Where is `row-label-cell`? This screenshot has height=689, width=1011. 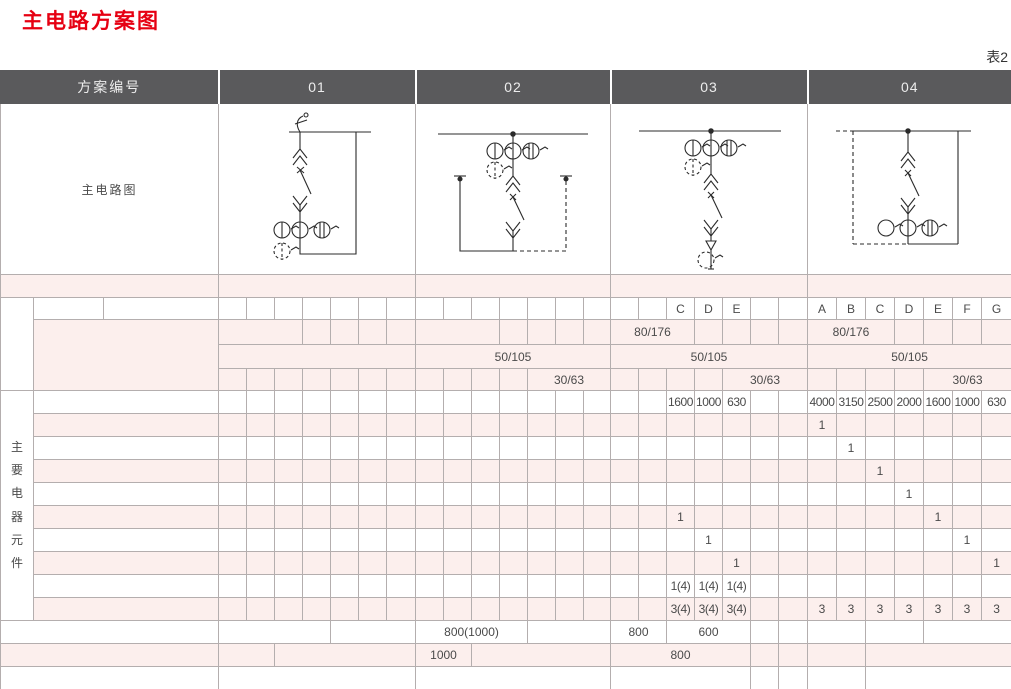
row-label-cell is located at coordinates (126, 355).